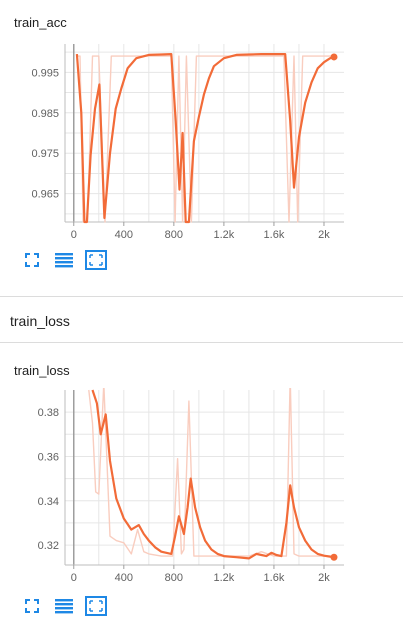  I want to click on y-tick-label: 0.36, so click(48, 457).